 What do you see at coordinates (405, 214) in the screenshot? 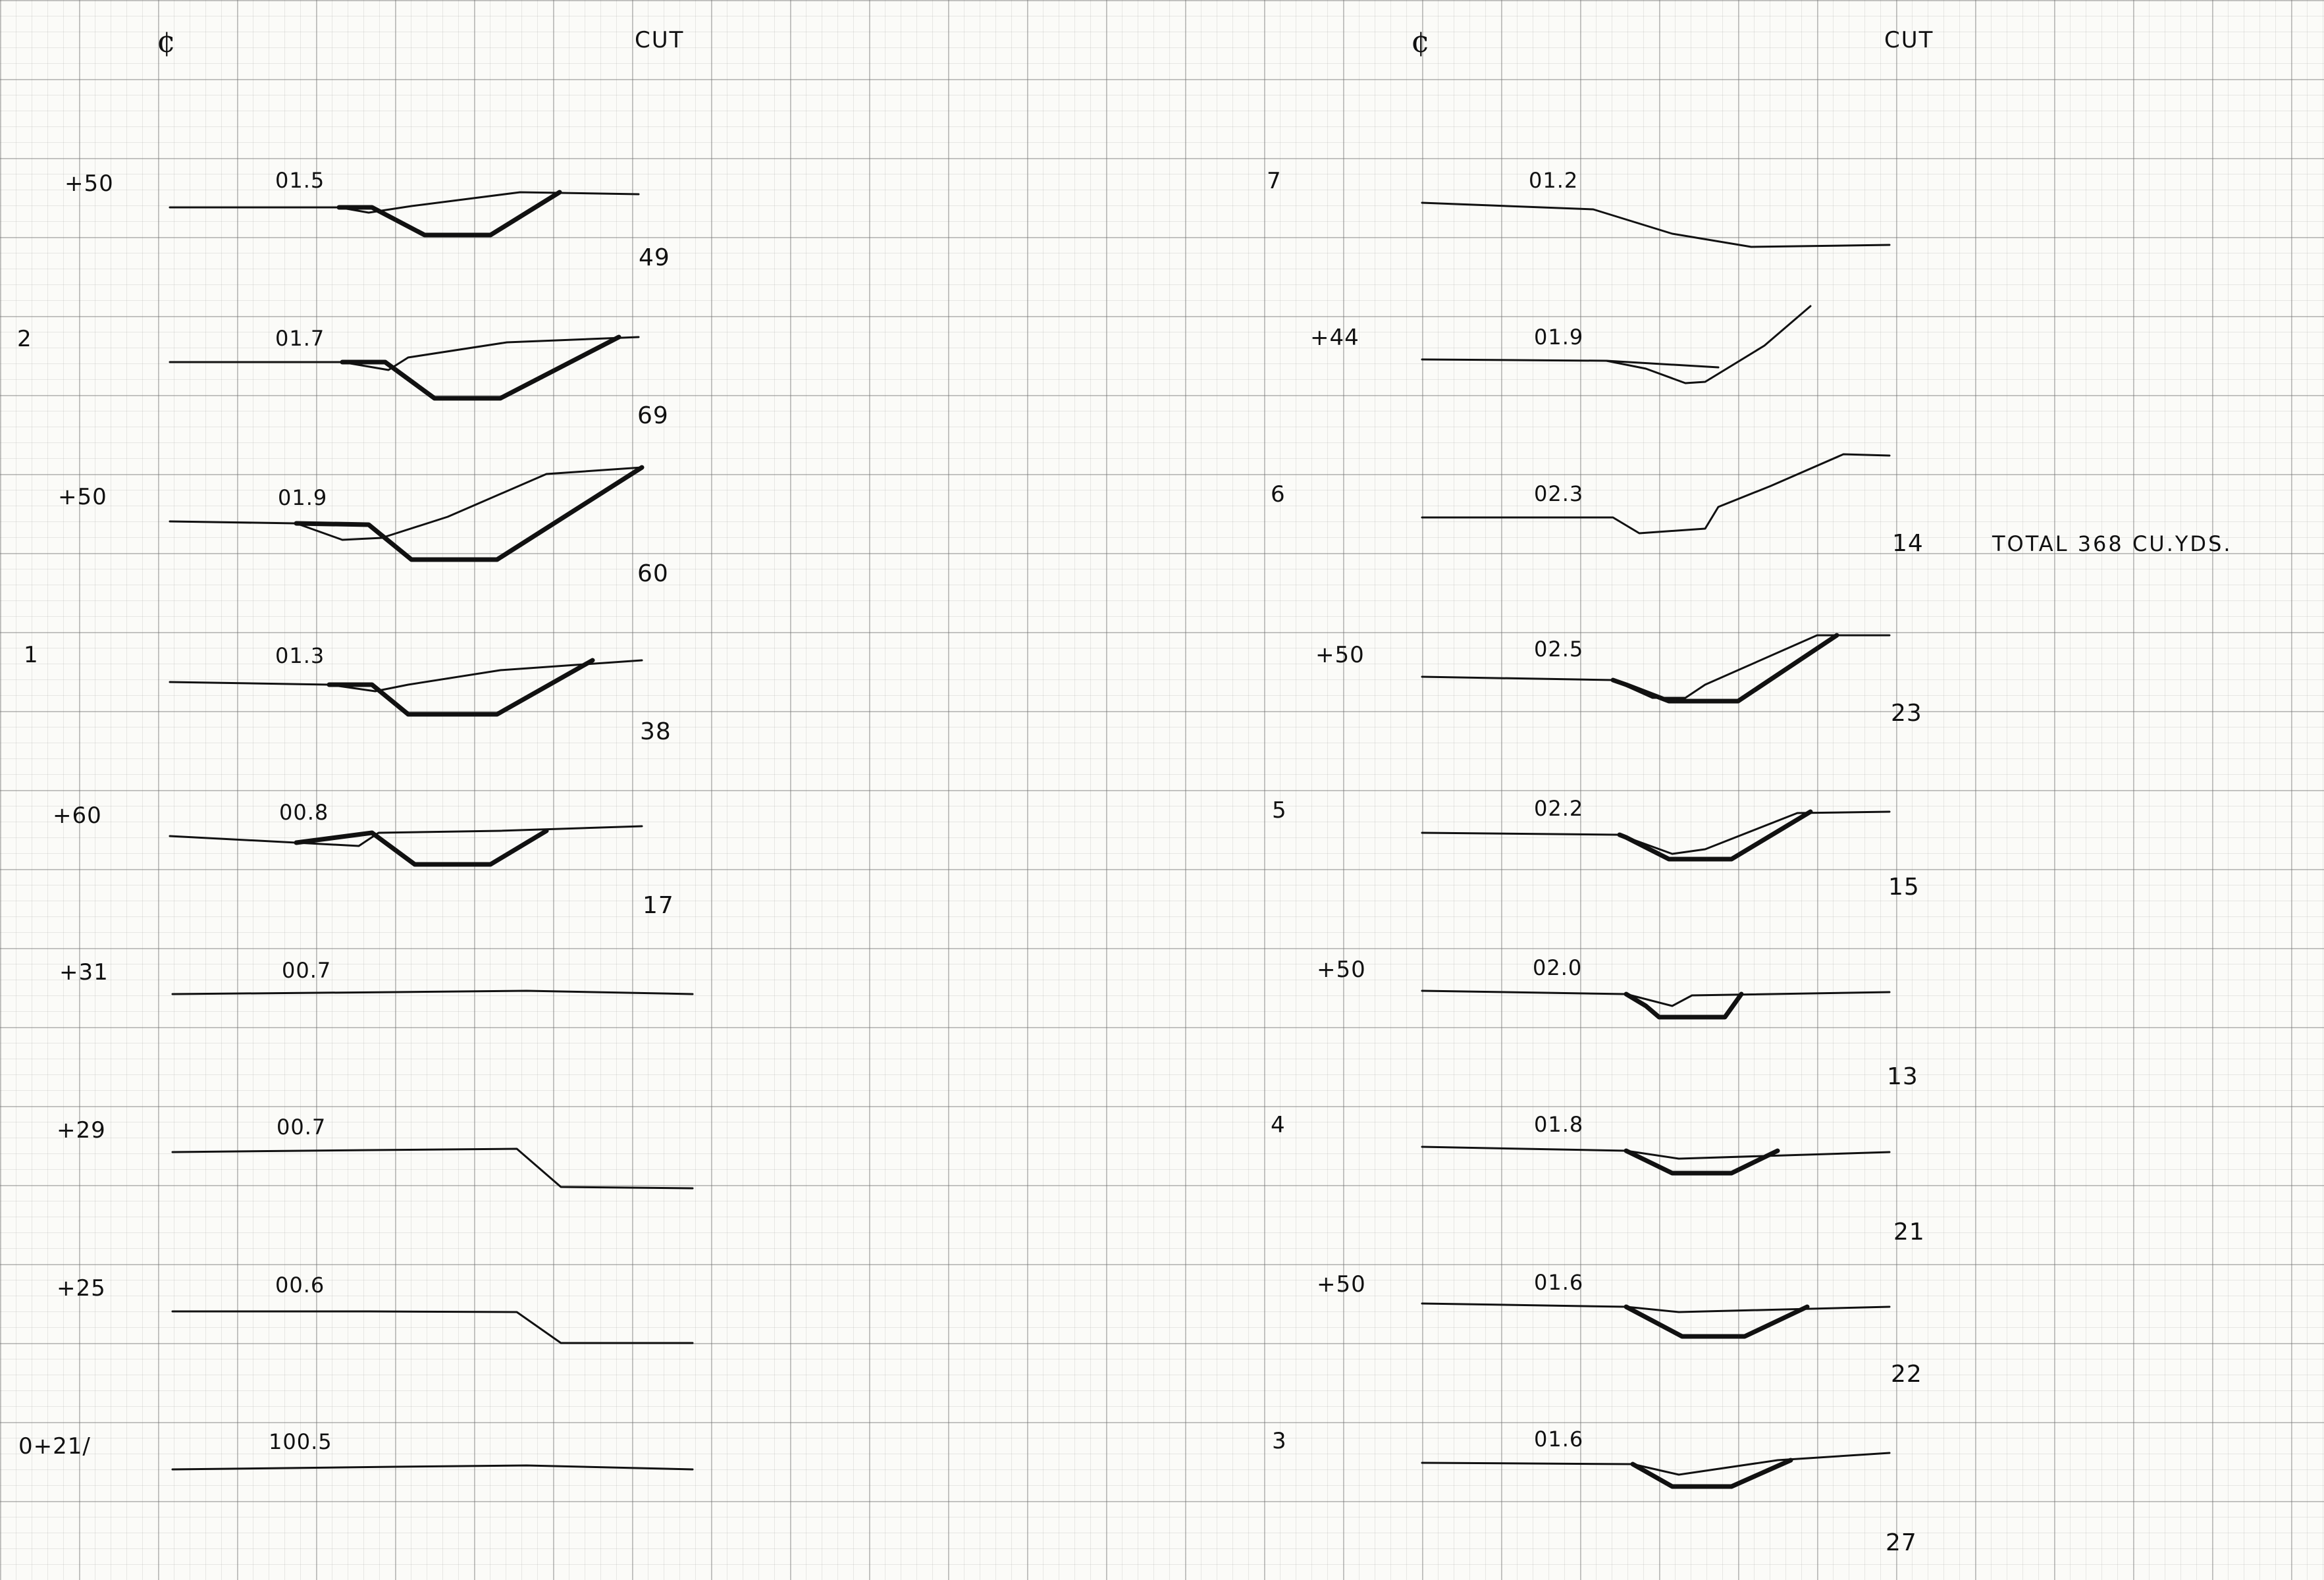
I see `left-section-sta-50-top` at bounding box center [405, 214].